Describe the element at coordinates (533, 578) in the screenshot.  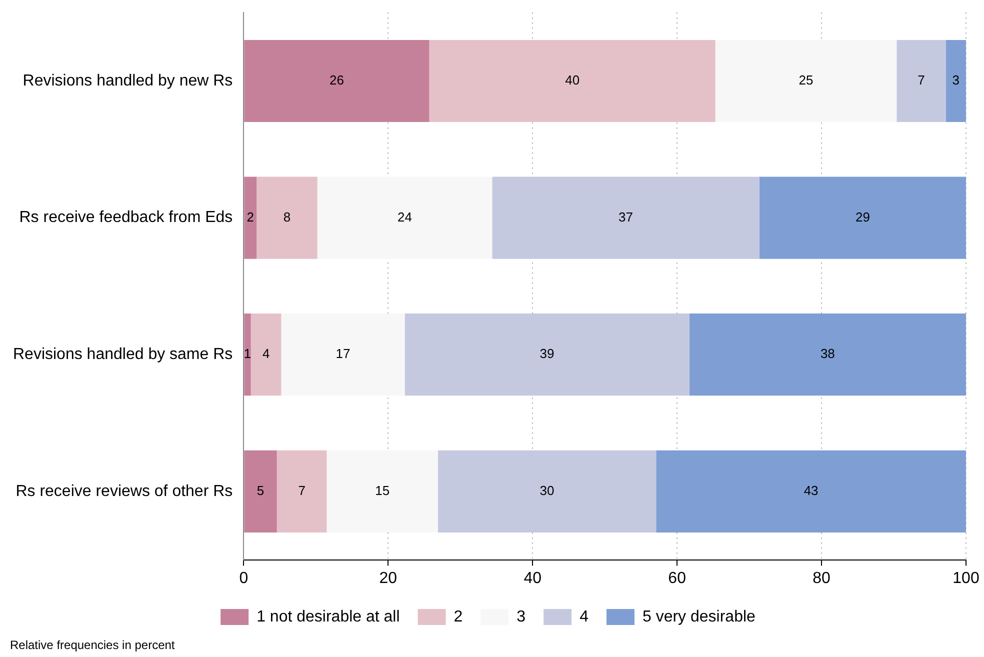
I see `x-tick-label: 40` at that location.